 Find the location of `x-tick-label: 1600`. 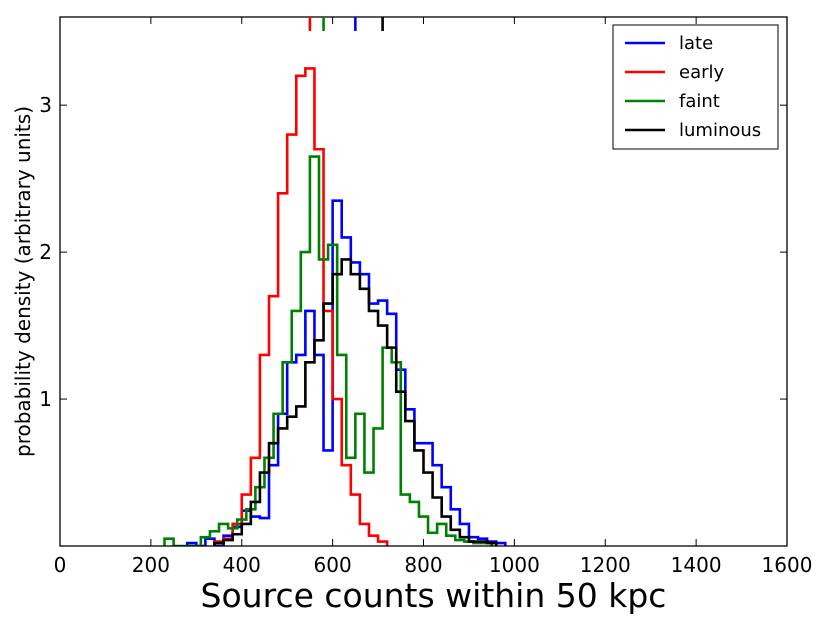

x-tick-label: 1600 is located at coordinates (787, 565).